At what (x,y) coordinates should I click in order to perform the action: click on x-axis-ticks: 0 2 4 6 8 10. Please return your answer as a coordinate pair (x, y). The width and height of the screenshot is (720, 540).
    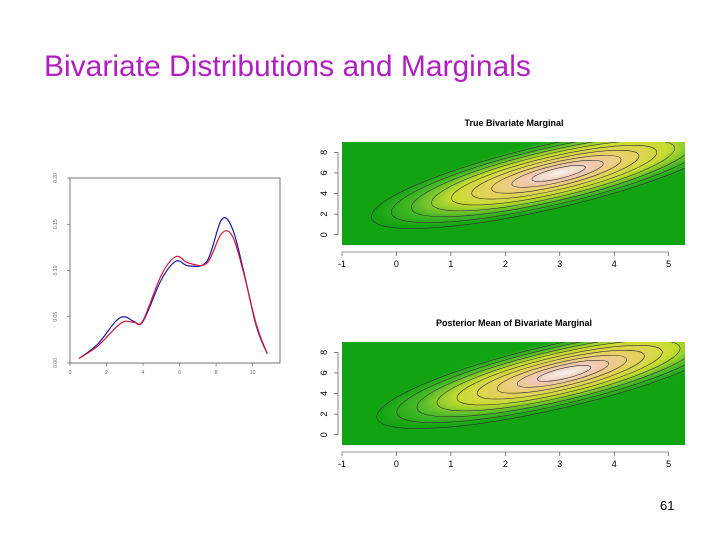
    Looking at the image, I should click on (162, 369).